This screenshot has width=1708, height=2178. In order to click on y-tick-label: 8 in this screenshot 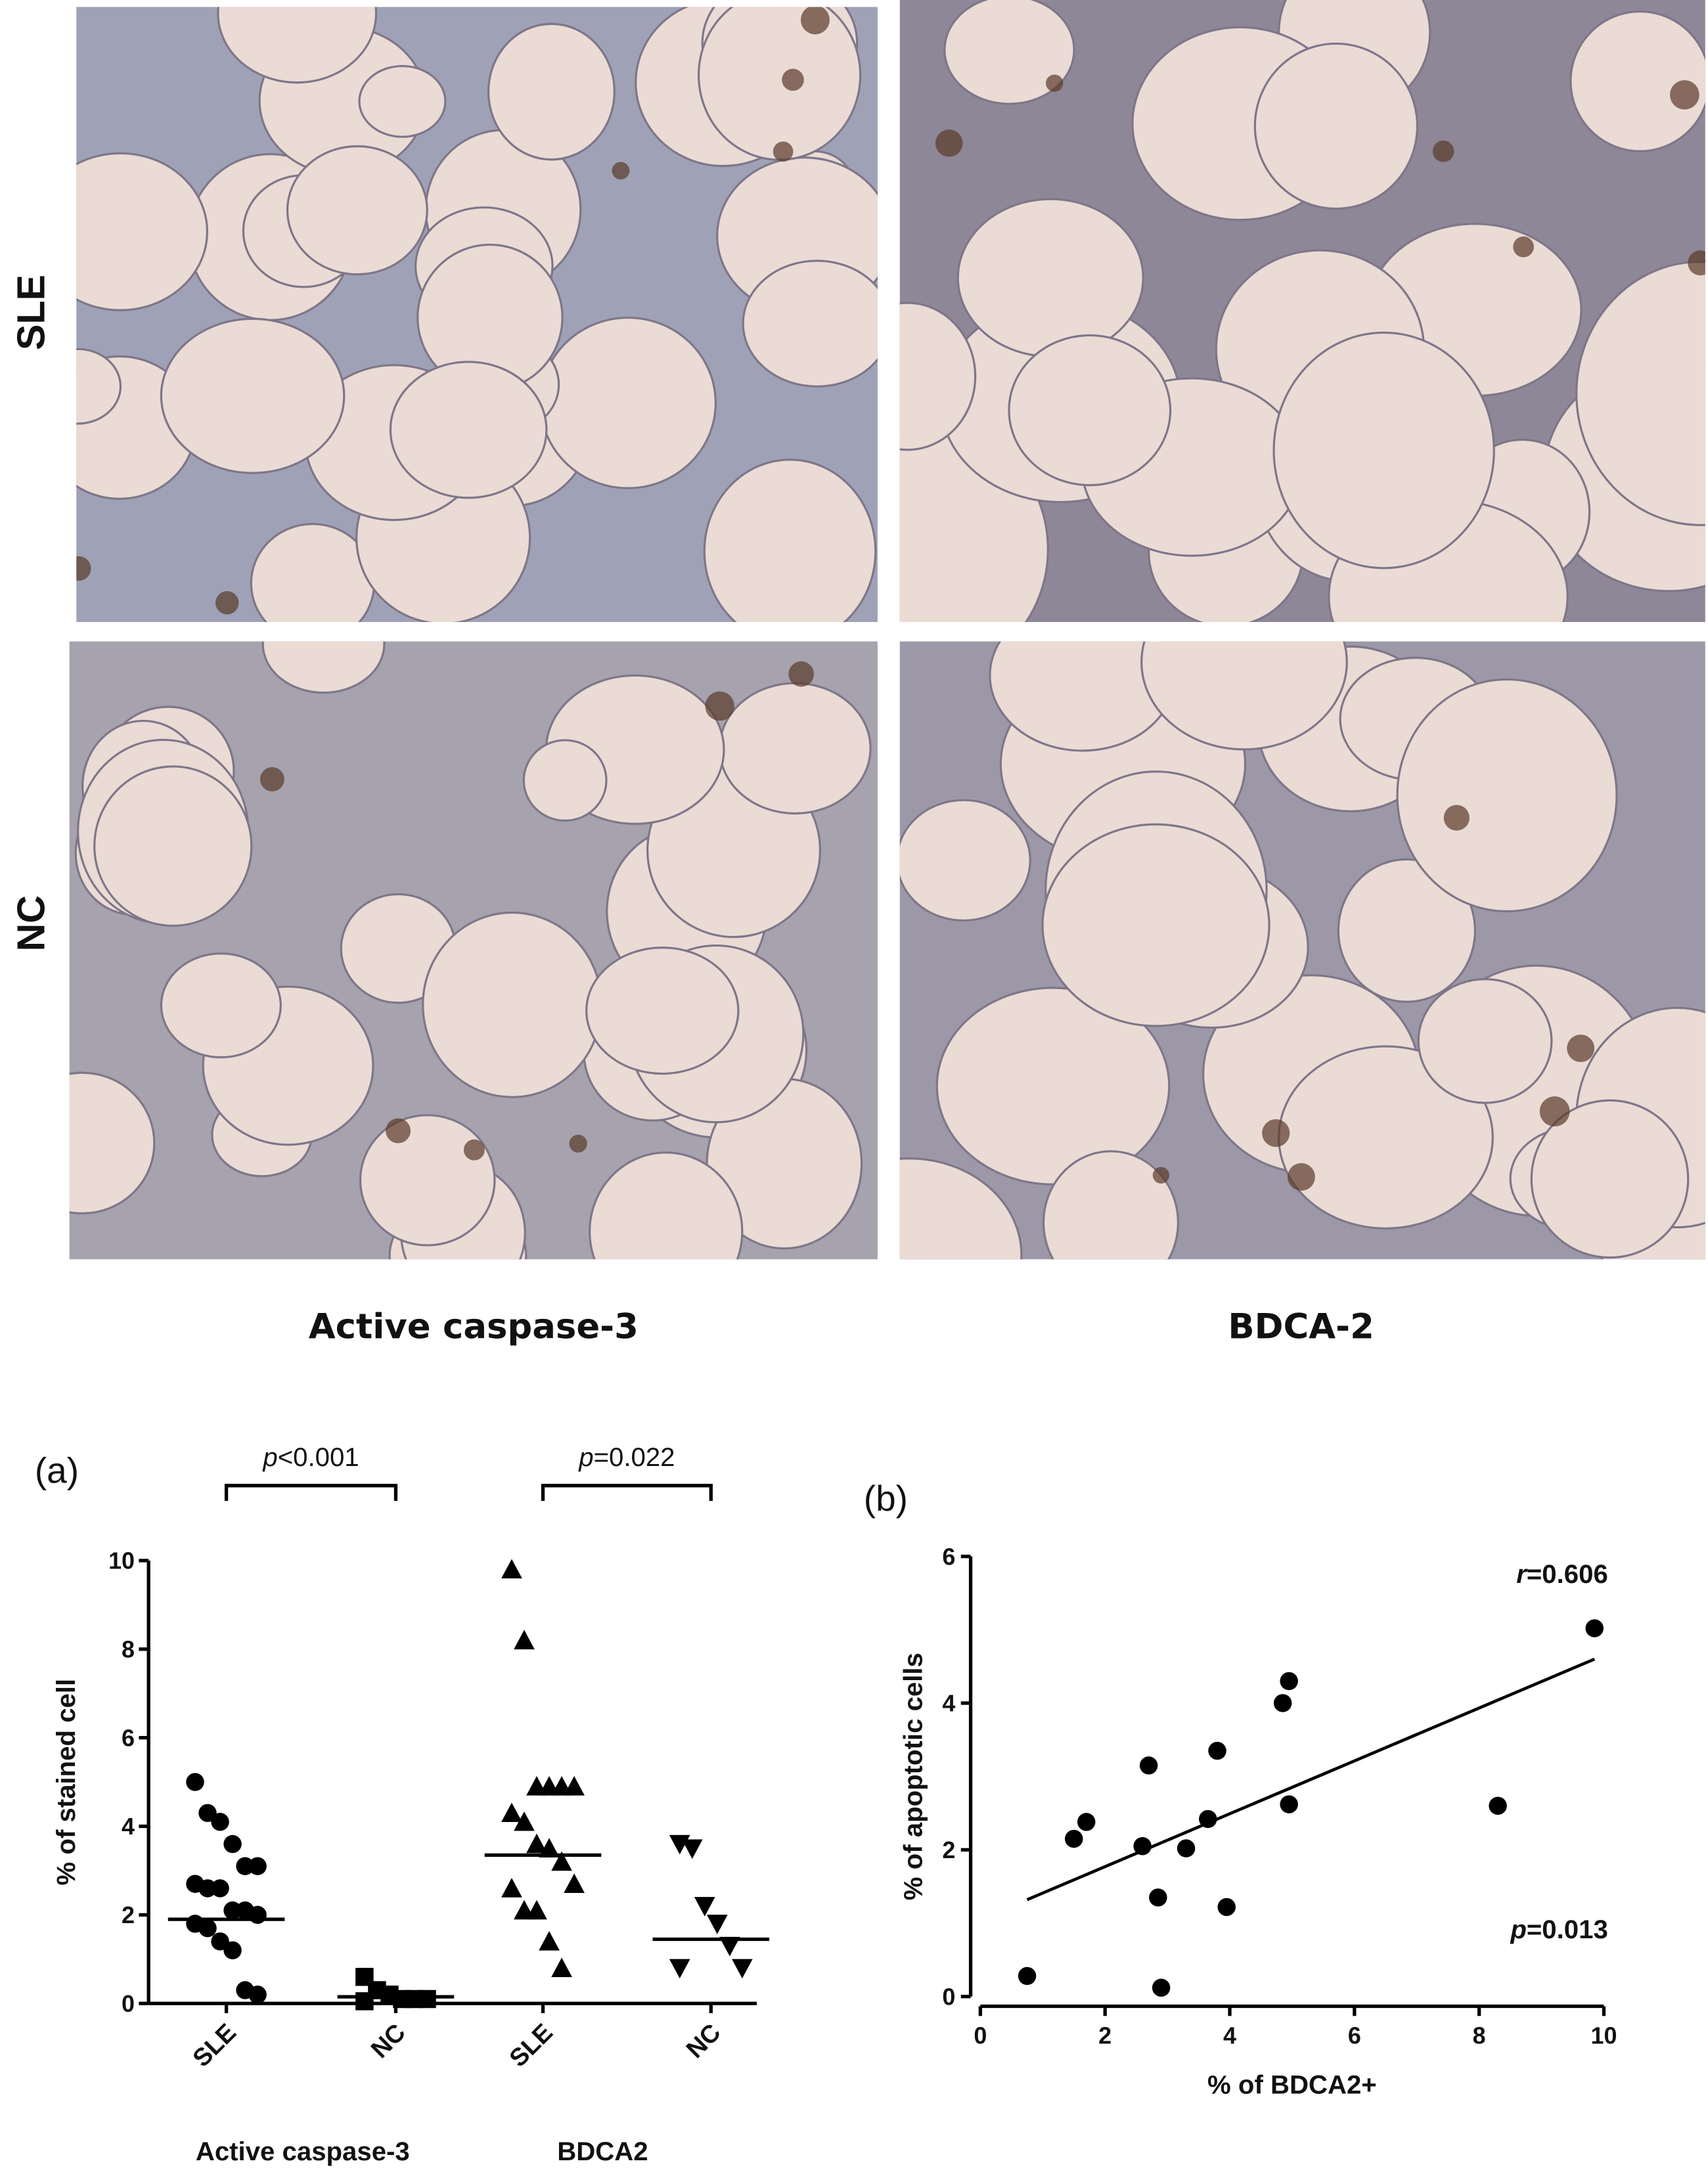, I will do `click(128, 1649)`.